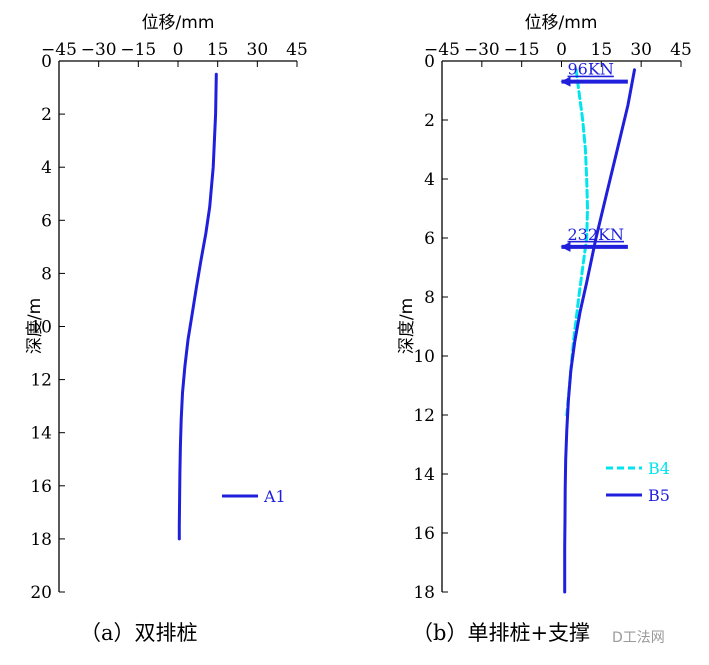  I want to click on panel-b-x-tick-label: 45, so click(681, 50).